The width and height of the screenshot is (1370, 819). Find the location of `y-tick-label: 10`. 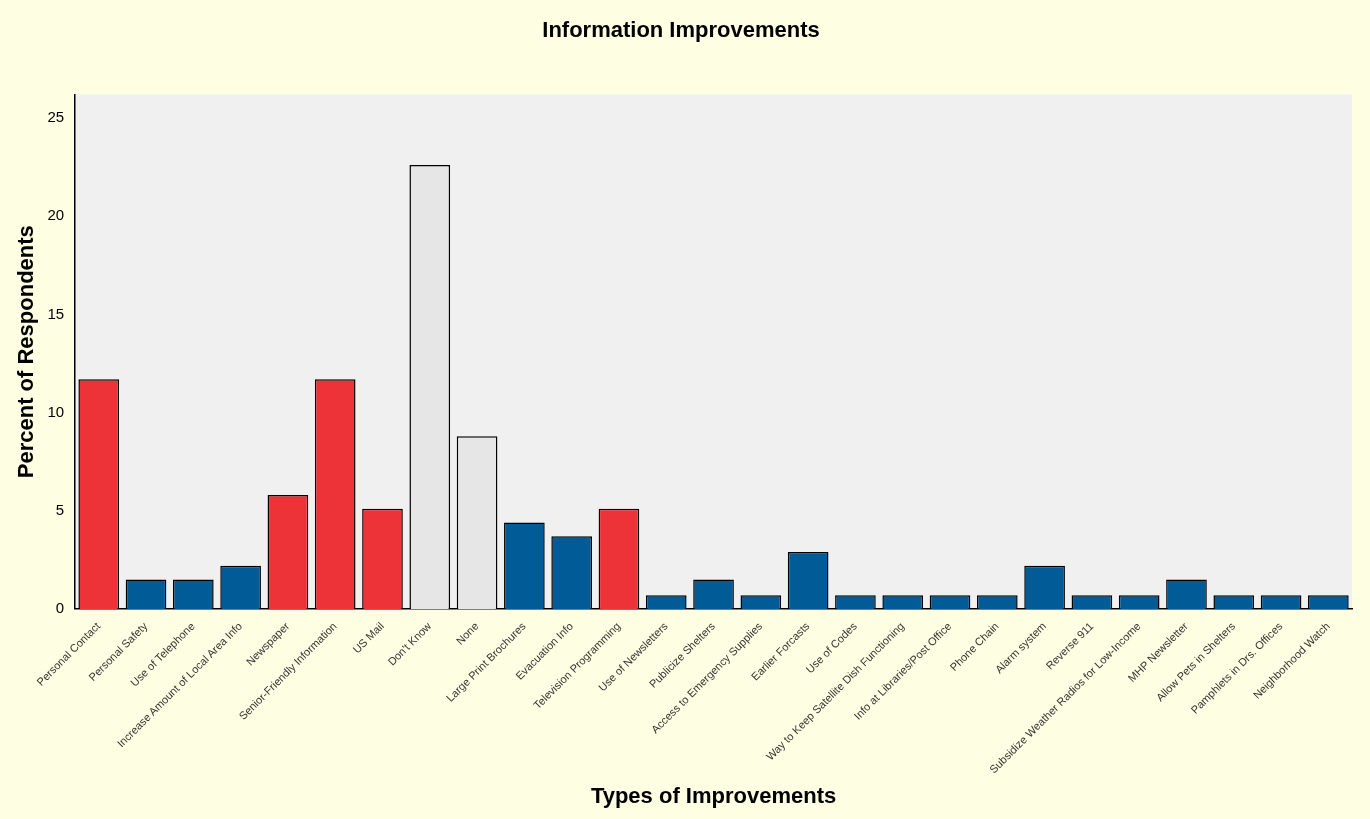

y-tick-label: 10 is located at coordinates (56, 411).